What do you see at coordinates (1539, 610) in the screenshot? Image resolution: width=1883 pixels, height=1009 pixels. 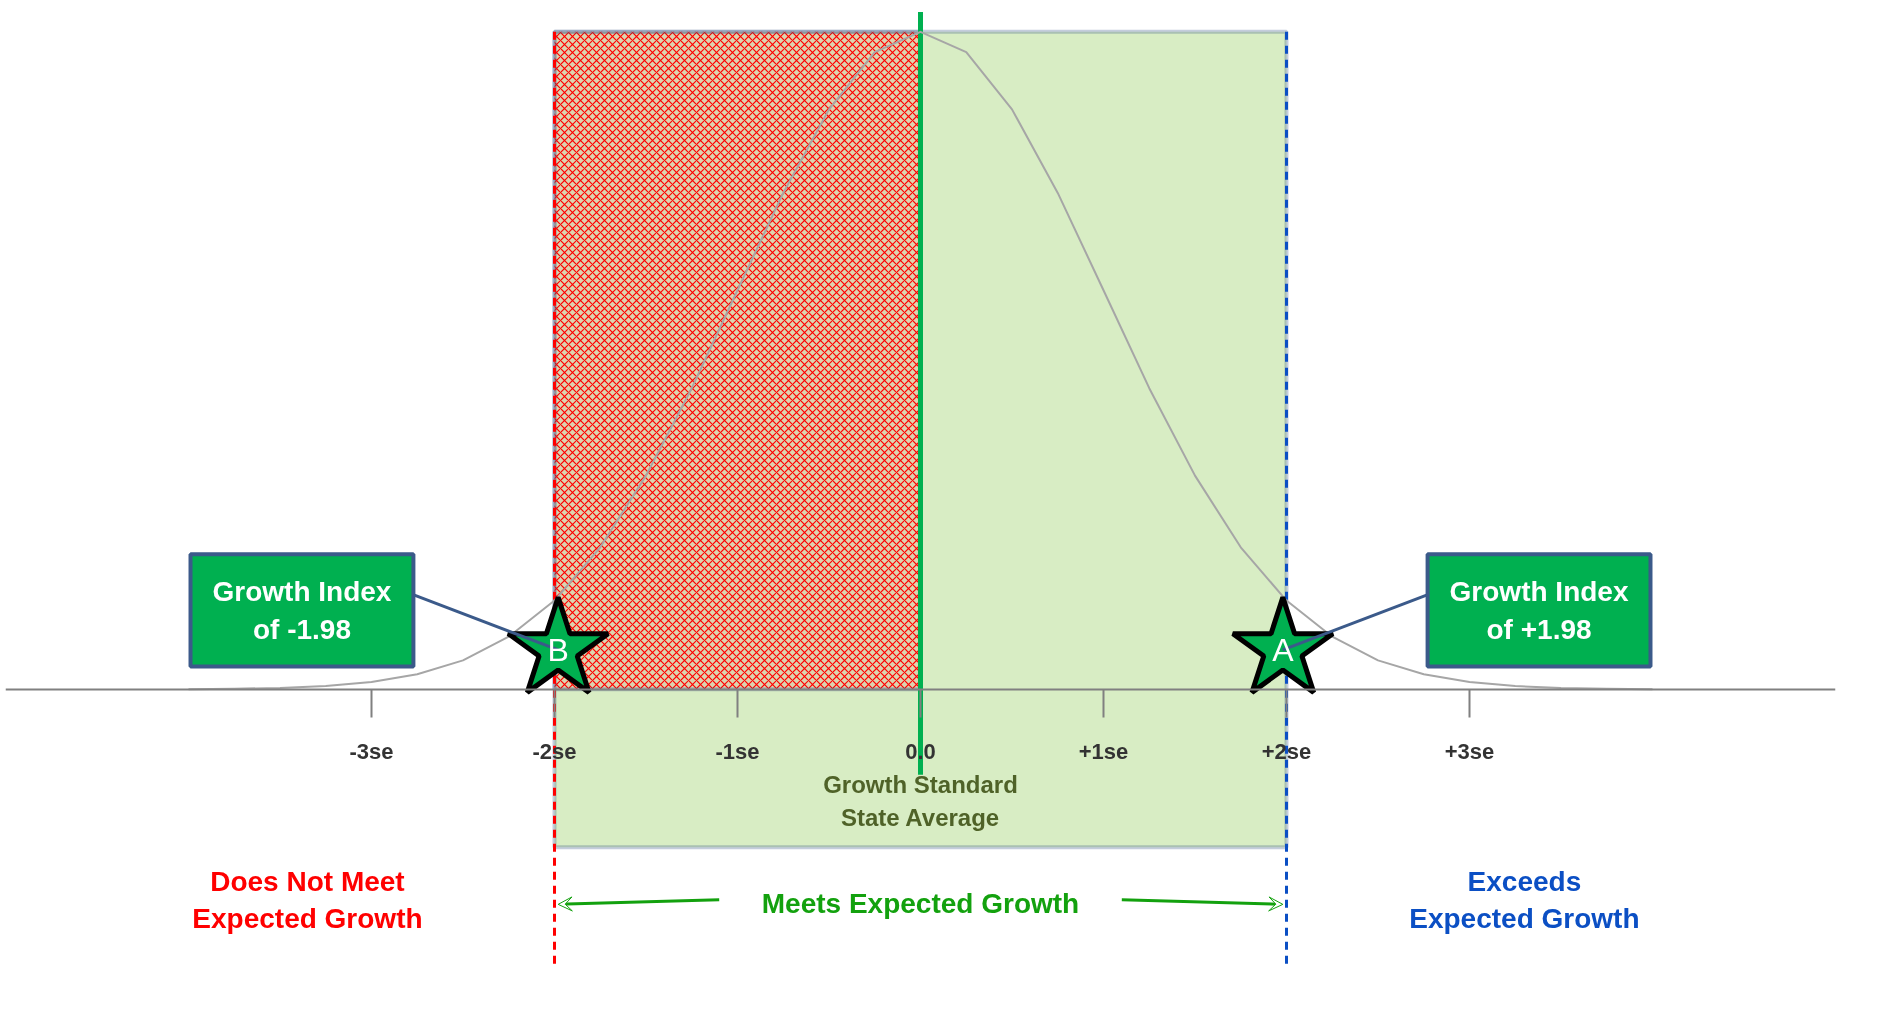 I see `annotation: Growth Index of +1.98` at bounding box center [1539, 610].